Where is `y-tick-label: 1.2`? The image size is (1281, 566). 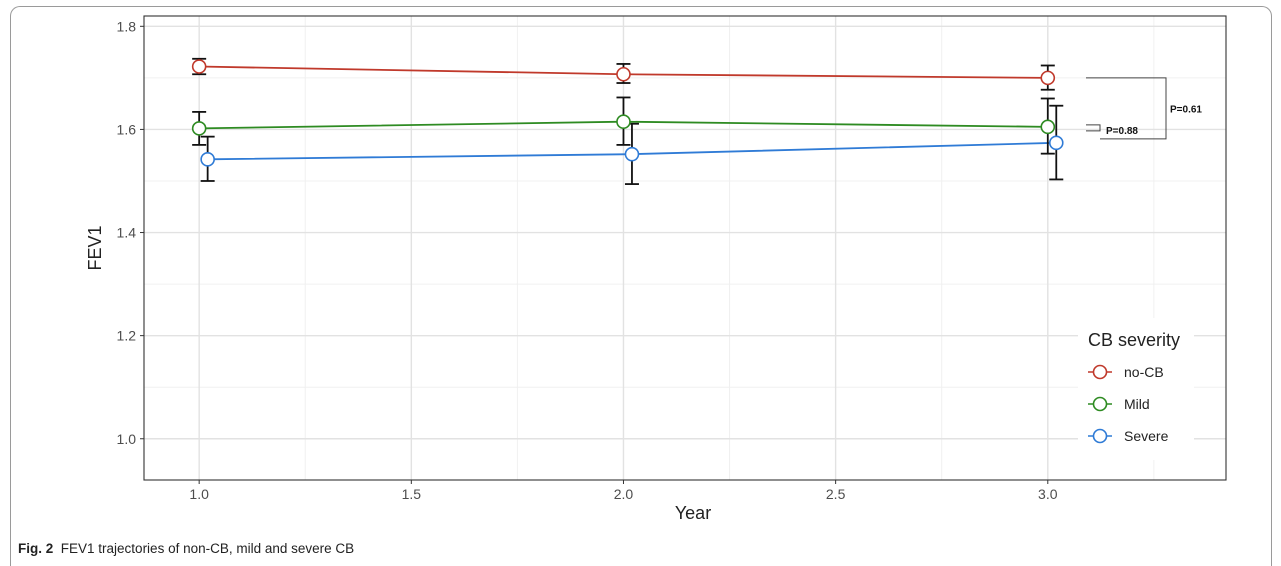
y-tick-label: 1.2 is located at coordinates (127, 336).